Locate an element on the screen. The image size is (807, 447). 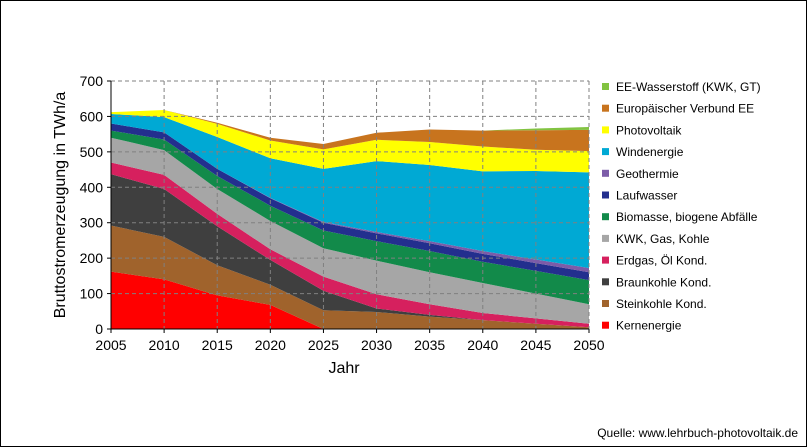
x-axis-title: Jahr is located at coordinates (344, 368).